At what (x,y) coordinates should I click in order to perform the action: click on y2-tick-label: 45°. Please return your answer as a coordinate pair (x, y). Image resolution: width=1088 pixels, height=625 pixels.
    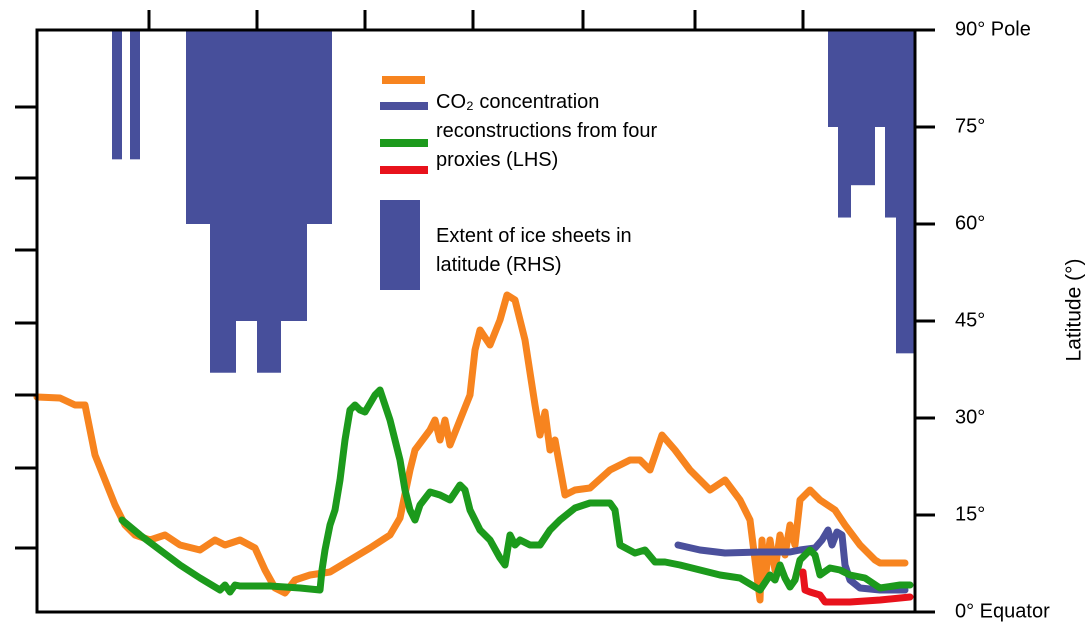
    Looking at the image, I should click on (970, 320).